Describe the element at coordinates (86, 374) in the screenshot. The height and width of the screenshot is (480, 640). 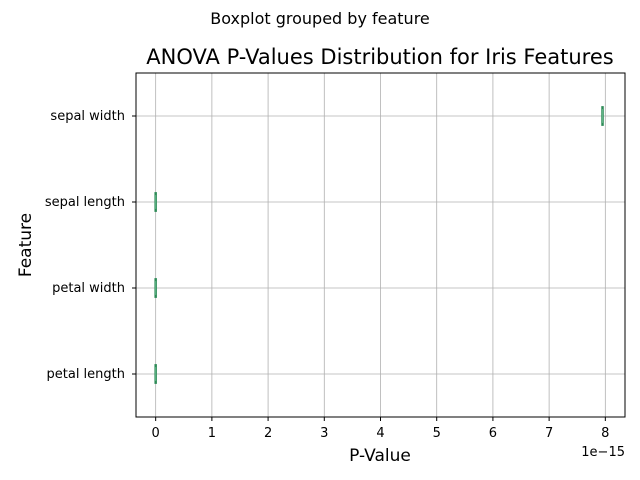
I see `y-tick-label: petal length` at that location.